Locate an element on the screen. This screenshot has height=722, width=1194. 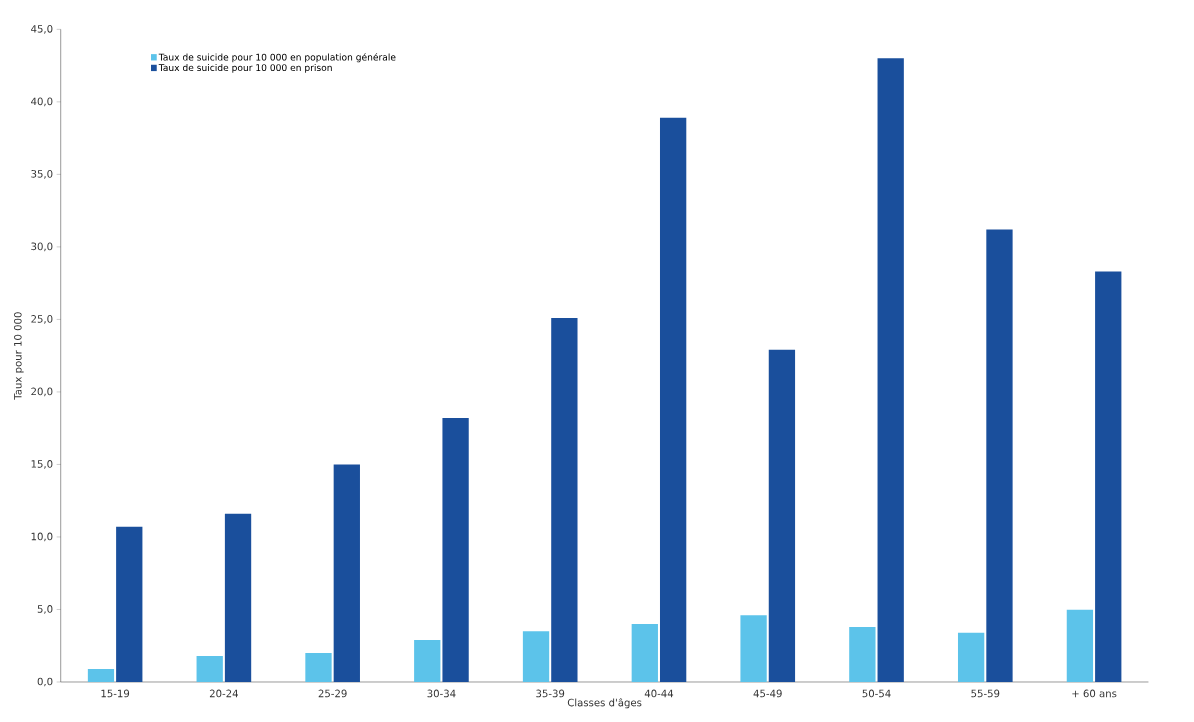
y-axis-title: Taux pour 10 000 is located at coordinates (18, 356).